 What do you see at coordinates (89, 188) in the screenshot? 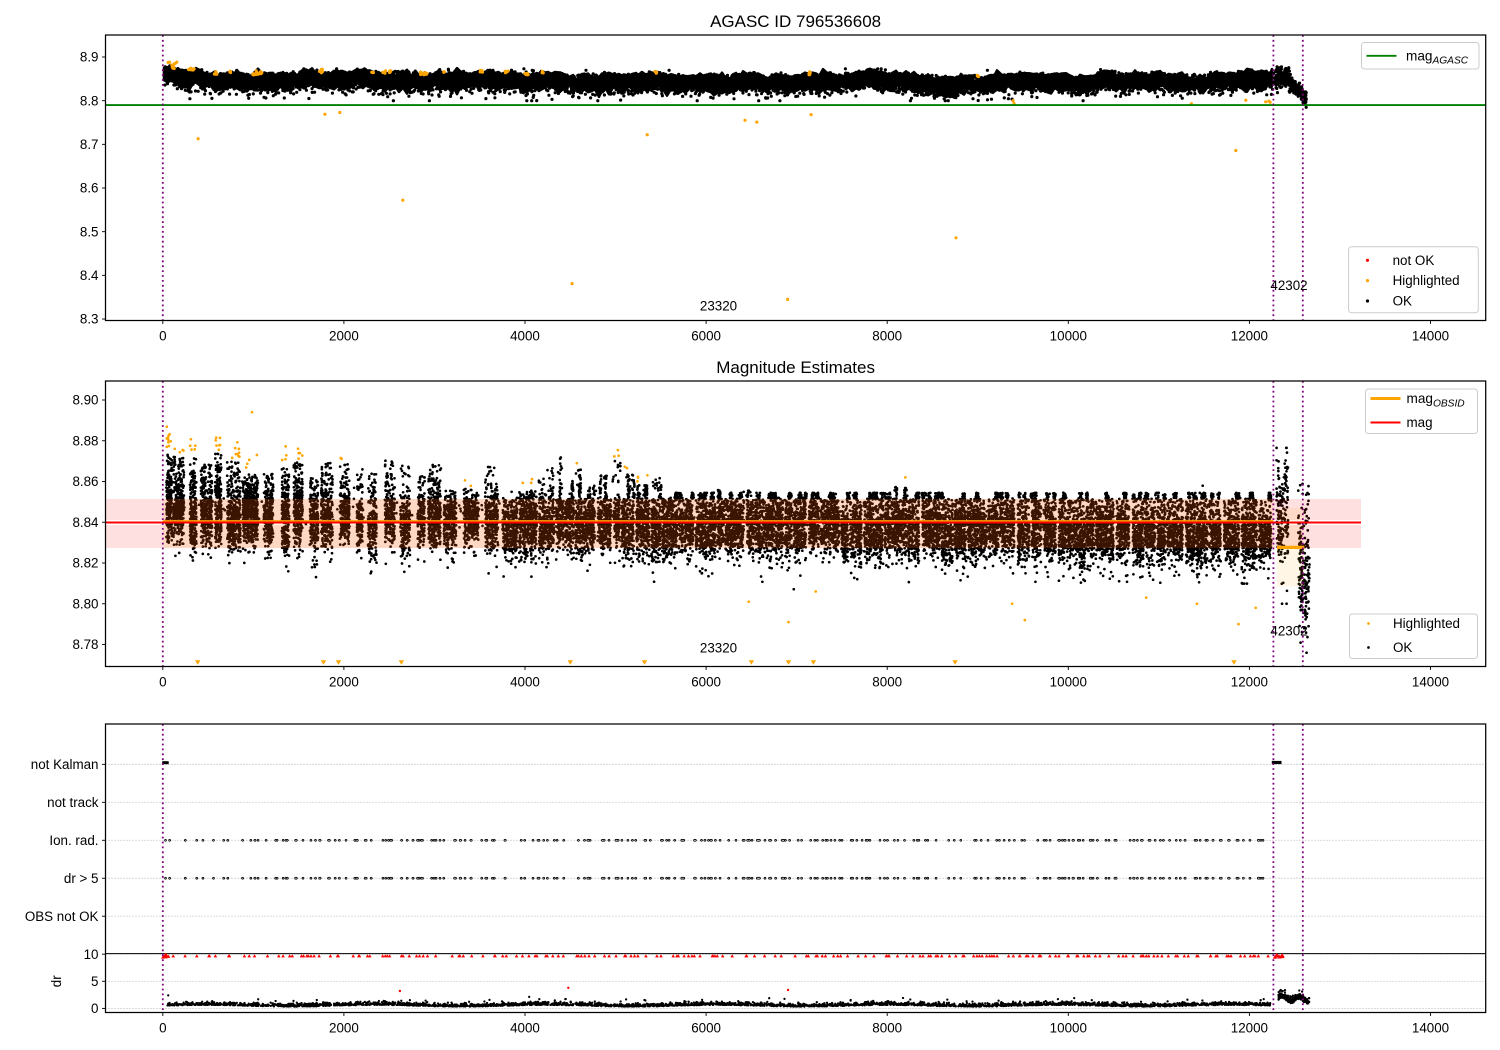
I see `svg-text: 8.6` at bounding box center [89, 188].